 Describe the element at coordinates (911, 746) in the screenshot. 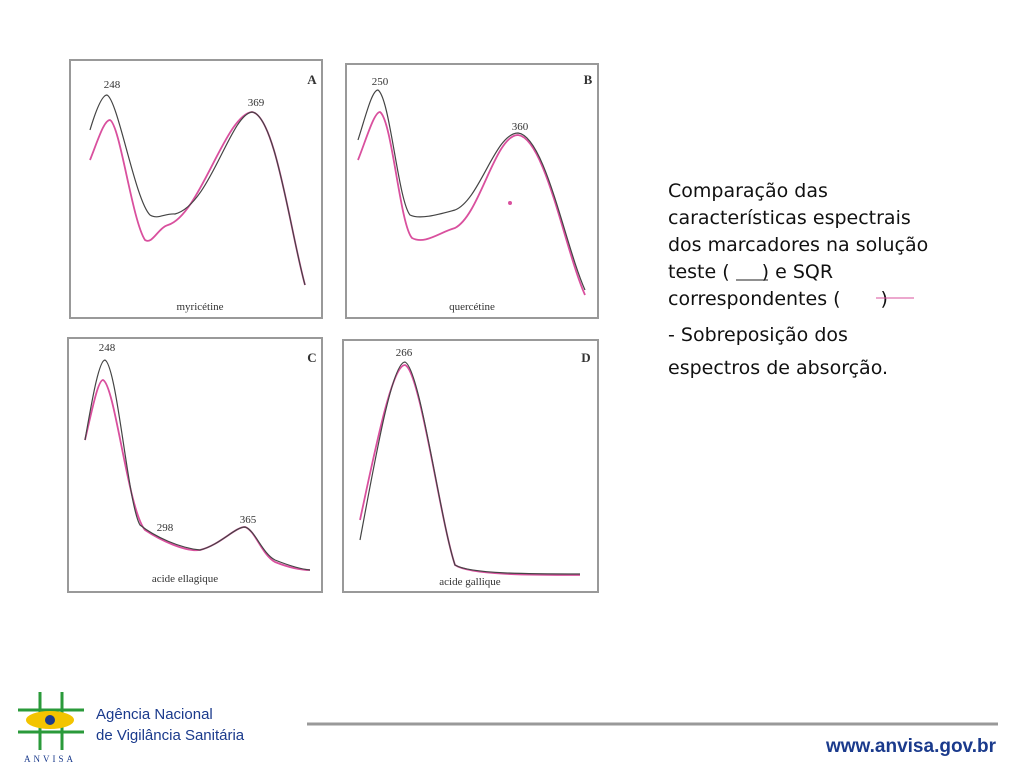

I see `url: www.anvisa.gov.br` at that location.